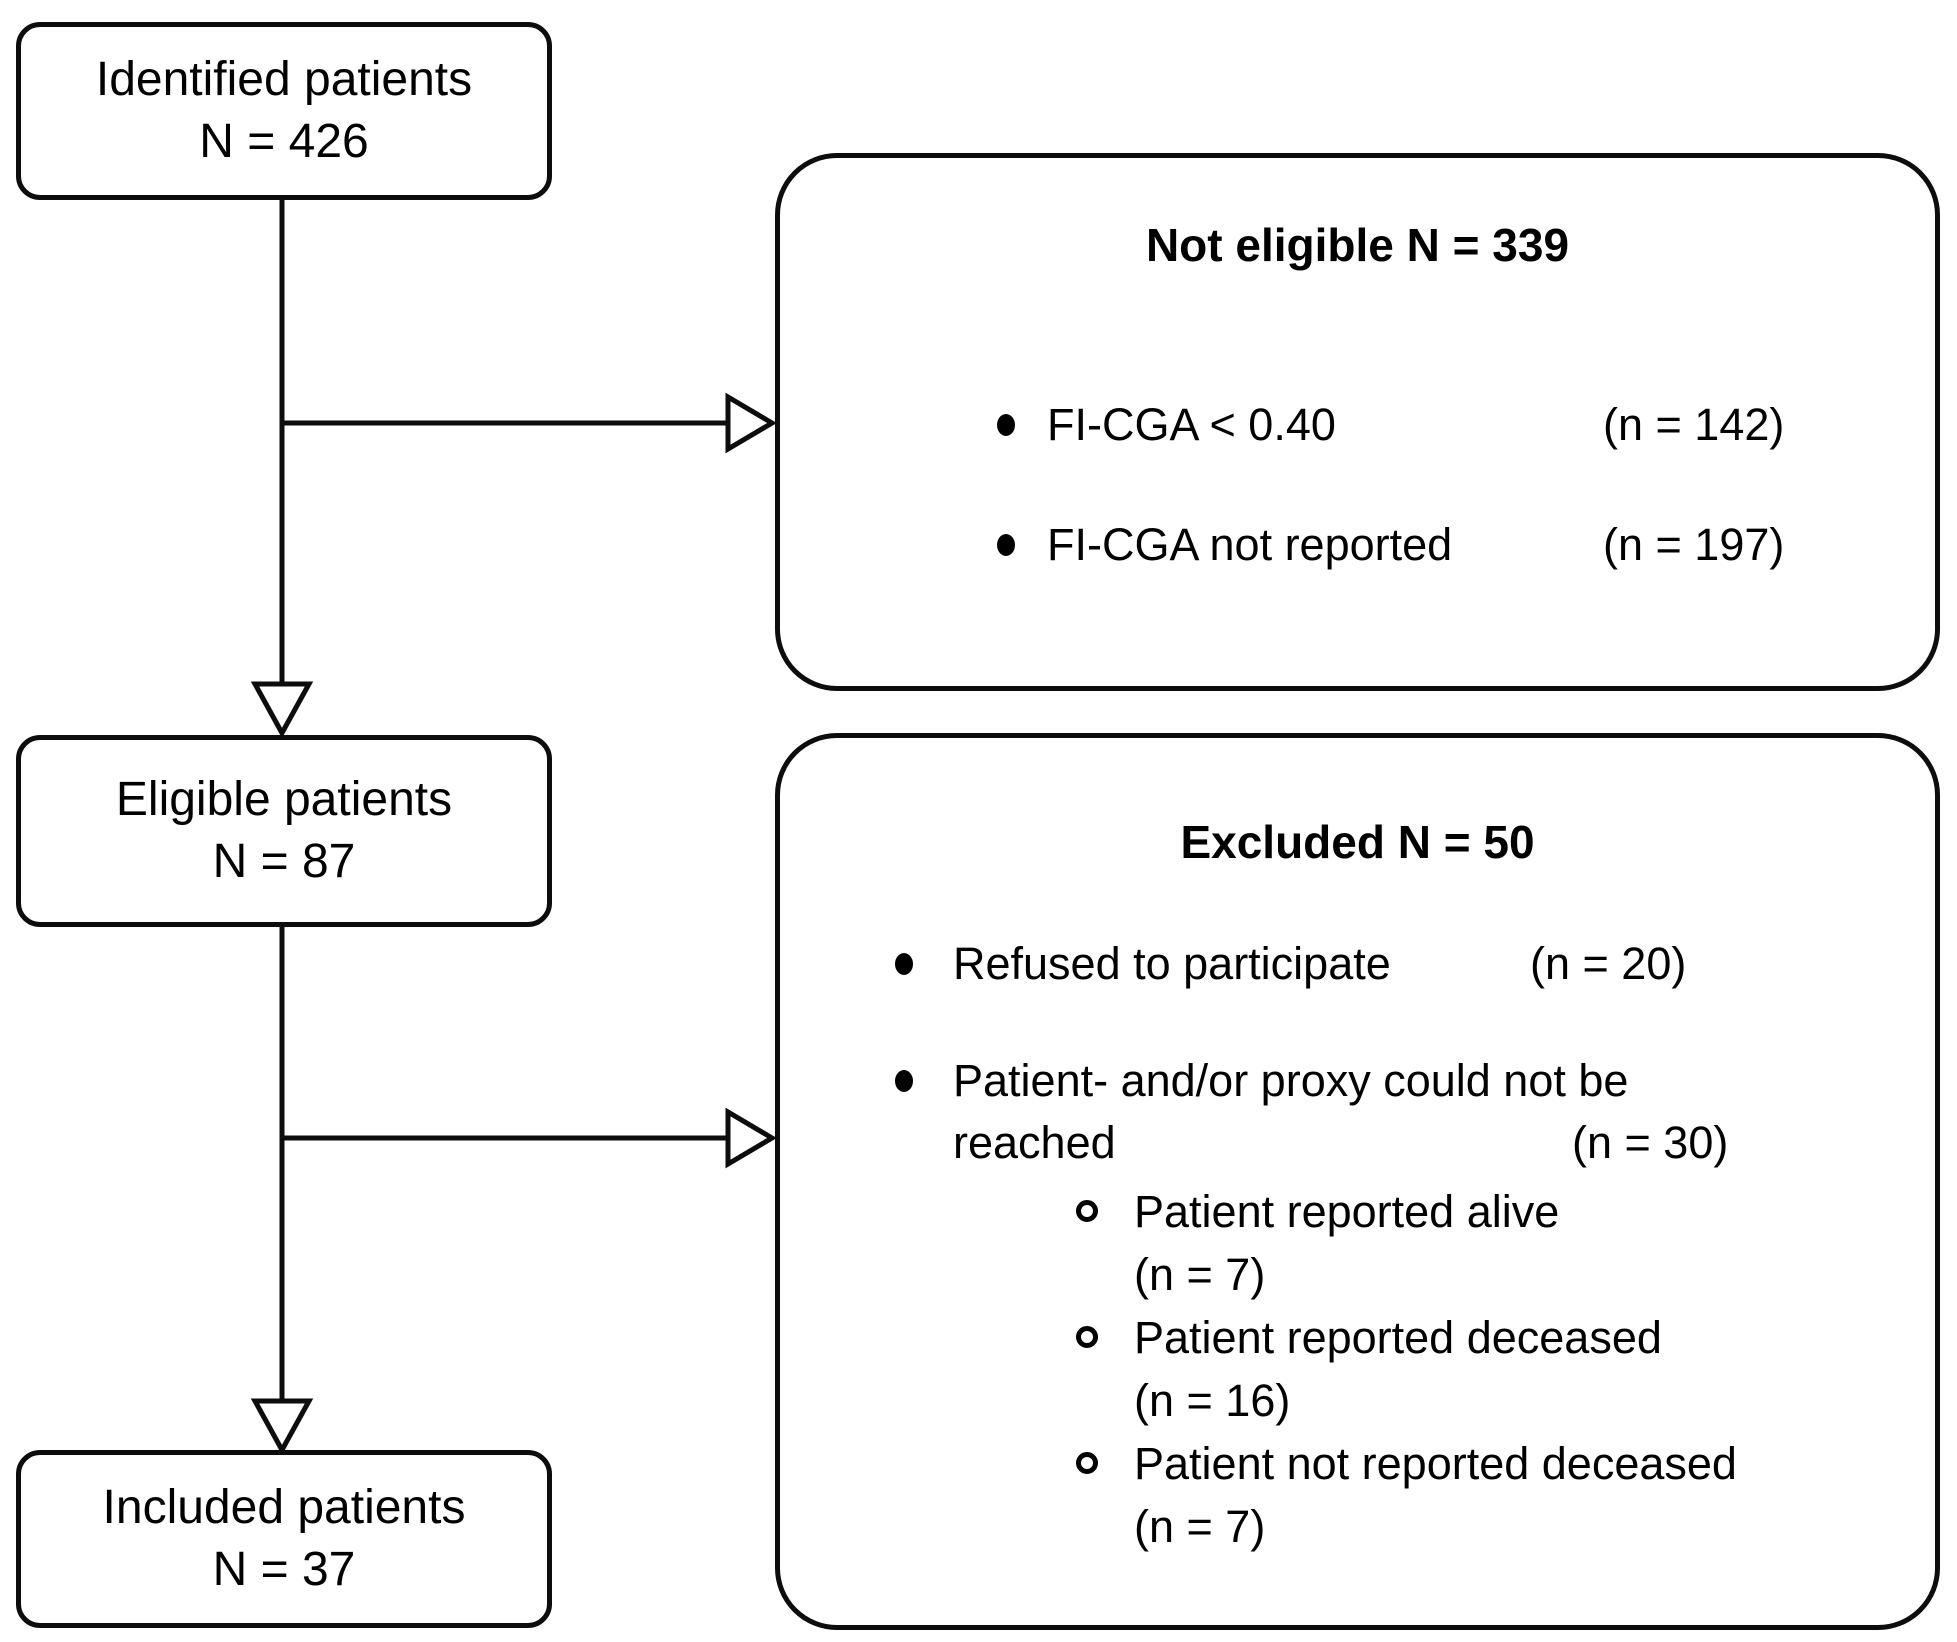  I want to click on sub-item-count: (n = 16), so click(1212, 1400).